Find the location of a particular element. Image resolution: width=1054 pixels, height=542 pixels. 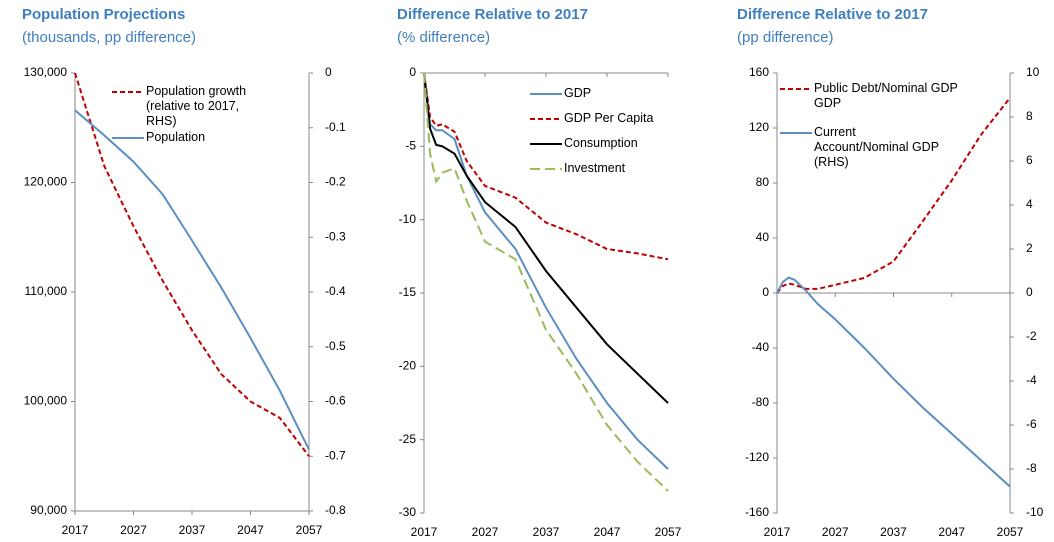

y-tick-label: -15 is located at coordinates (408, 292).